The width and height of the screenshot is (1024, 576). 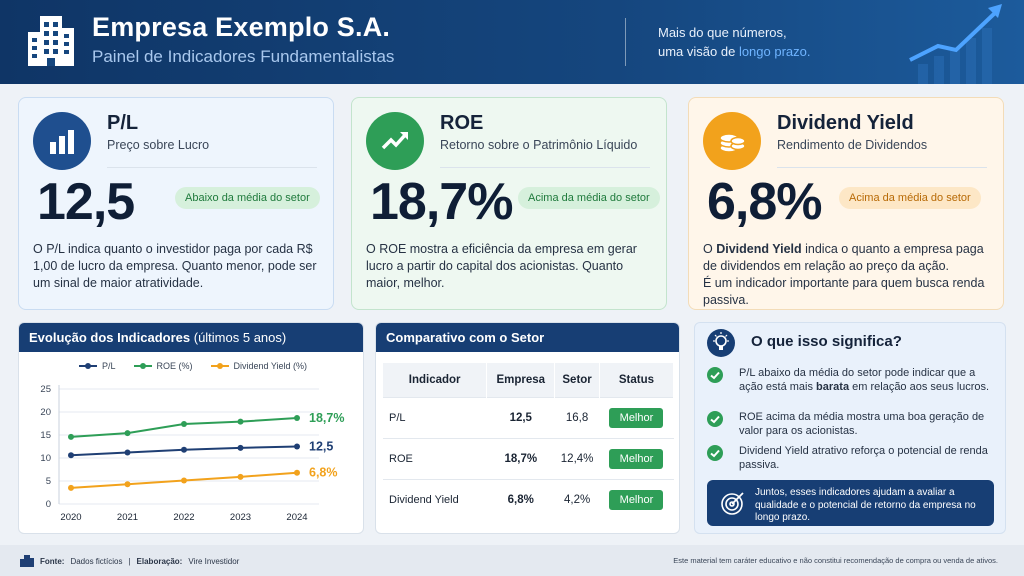 I want to click on legend-item-pl: P/L, so click(x=97, y=366).